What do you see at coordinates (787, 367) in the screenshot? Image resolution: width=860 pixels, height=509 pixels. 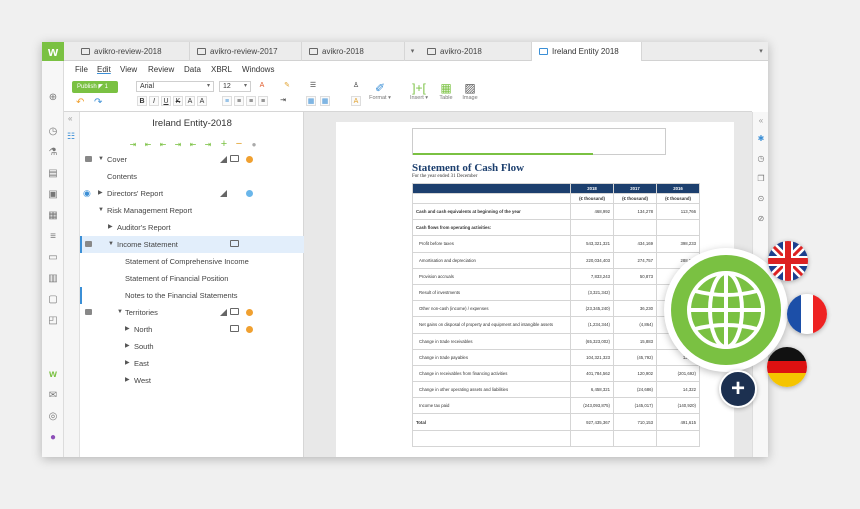 I see `flag-germany-icon` at bounding box center [787, 367].